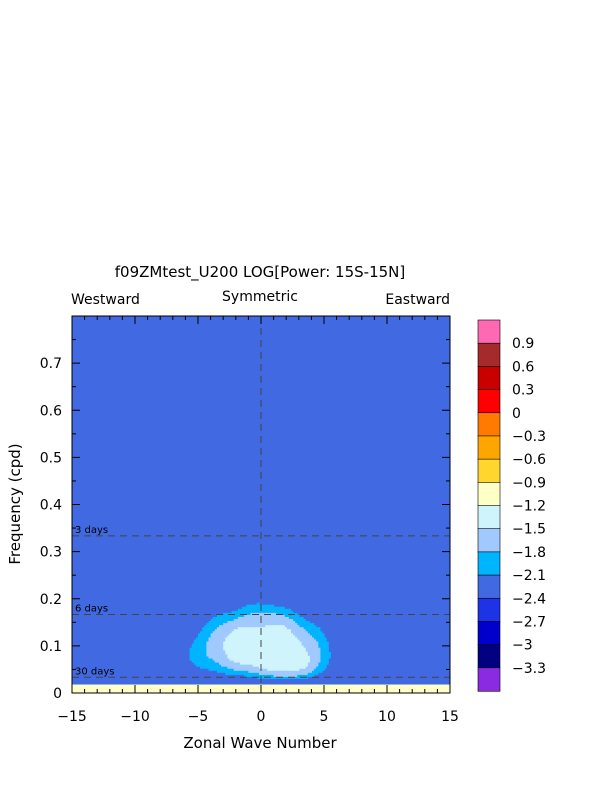 This screenshot has height=791, width=607. What do you see at coordinates (72, 717) in the screenshot?
I see `x-tick-label: −15` at bounding box center [72, 717].